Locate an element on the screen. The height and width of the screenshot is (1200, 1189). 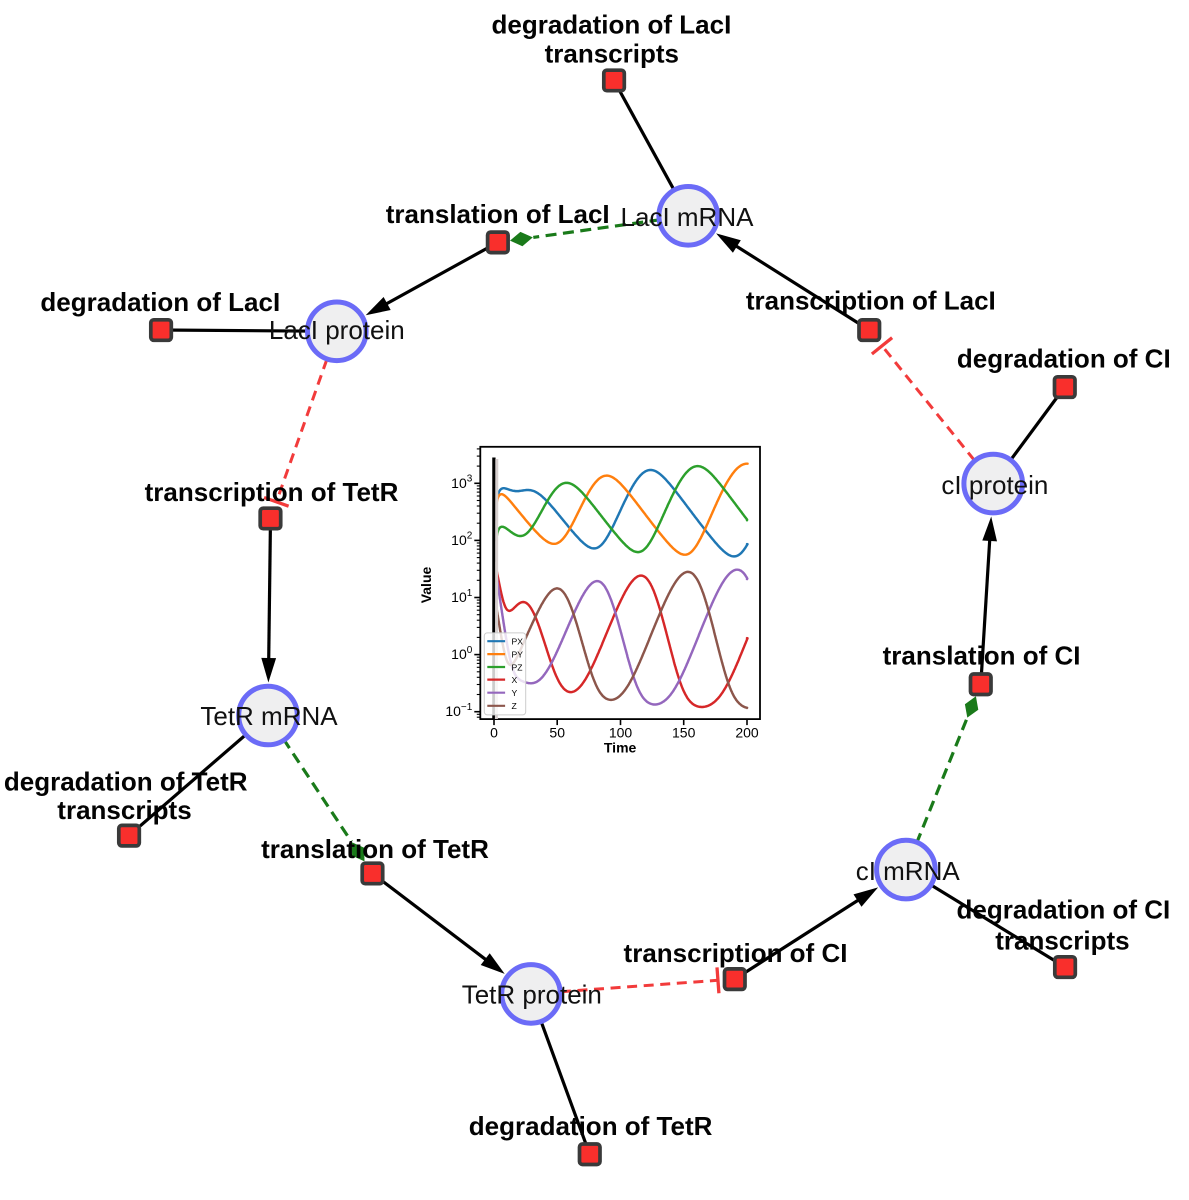
svg-text: TetR protein is located at coordinates (532, 995).